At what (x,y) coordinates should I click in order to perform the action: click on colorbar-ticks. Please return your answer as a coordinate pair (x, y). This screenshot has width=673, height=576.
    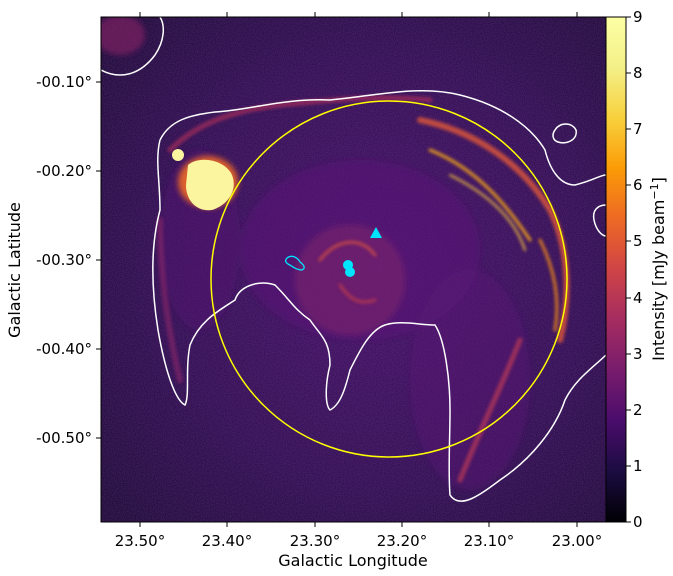
    Looking at the image, I should click on (628, 269).